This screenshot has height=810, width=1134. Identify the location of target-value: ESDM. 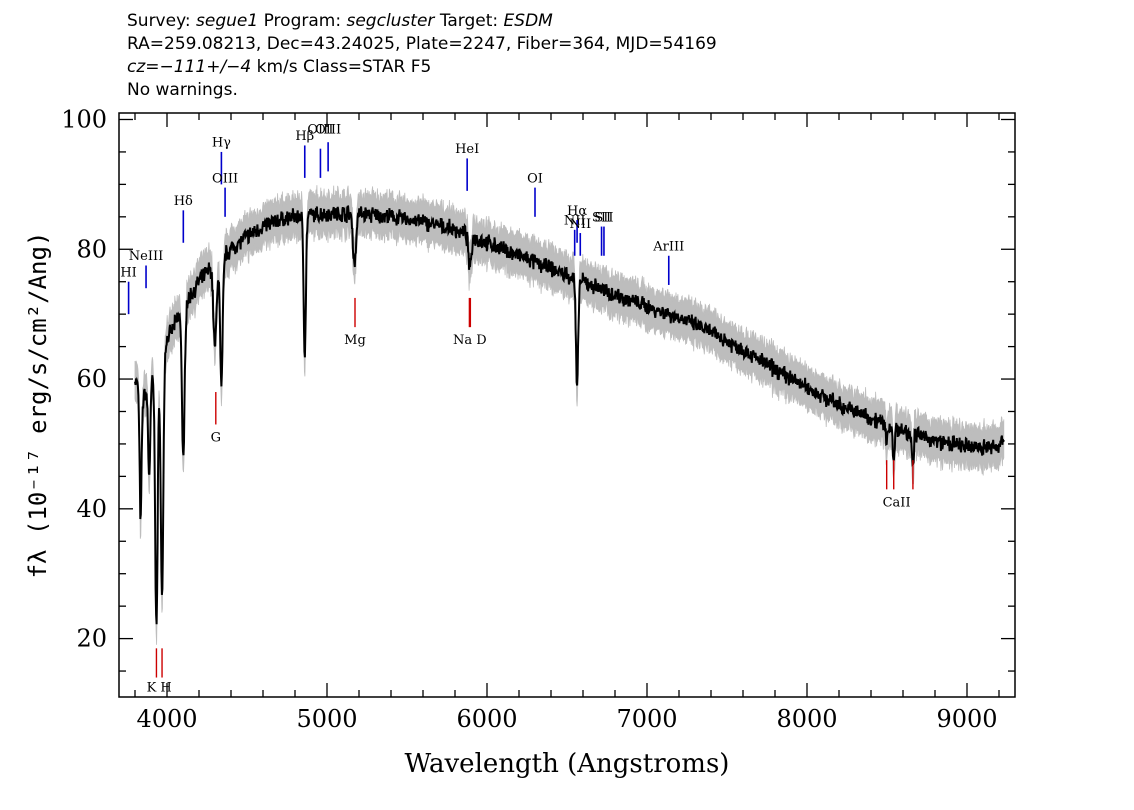
(528, 21).